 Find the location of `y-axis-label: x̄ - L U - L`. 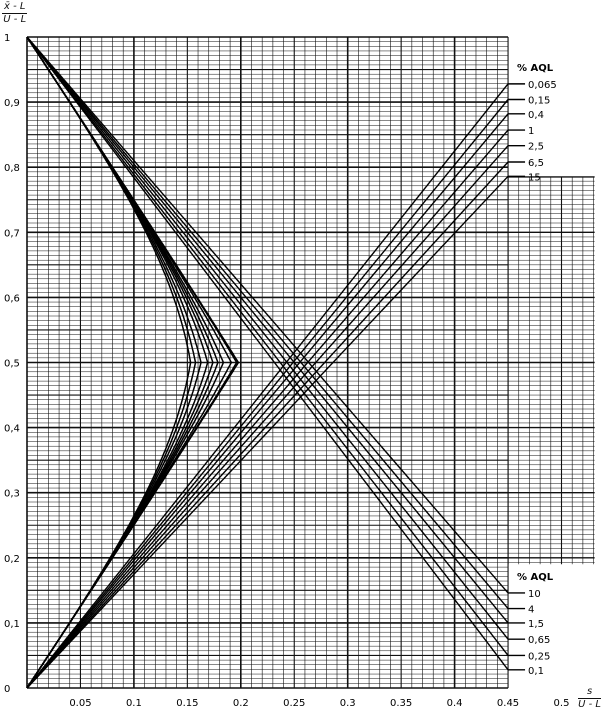

y-axis-label: x̄ - L U - L is located at coordinates (15, 13).